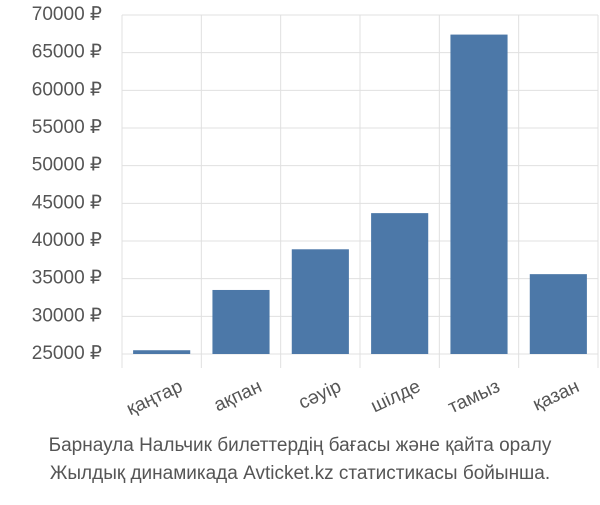 The image size is (600, 505). Describe the element at coordinates (67, 315) in the screenshot. I see `y-tick-label: 30000 ₽` at that location.